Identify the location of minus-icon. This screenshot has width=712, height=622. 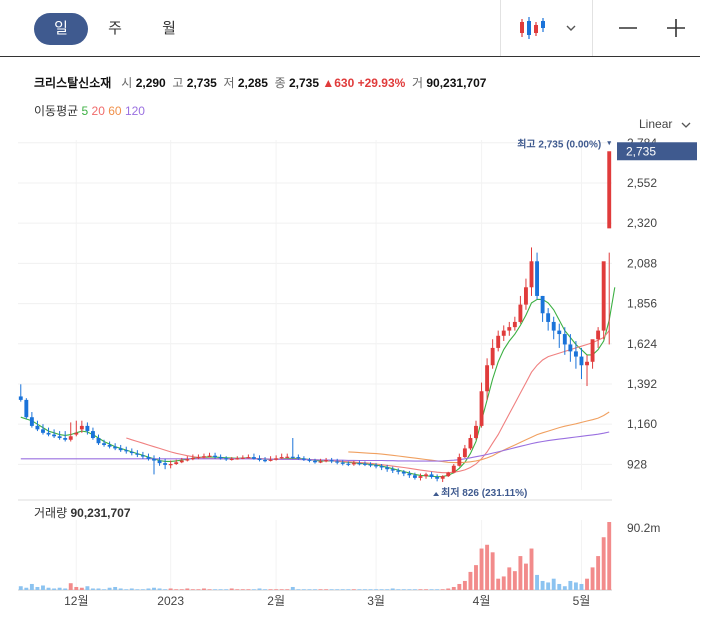
(628, 28).